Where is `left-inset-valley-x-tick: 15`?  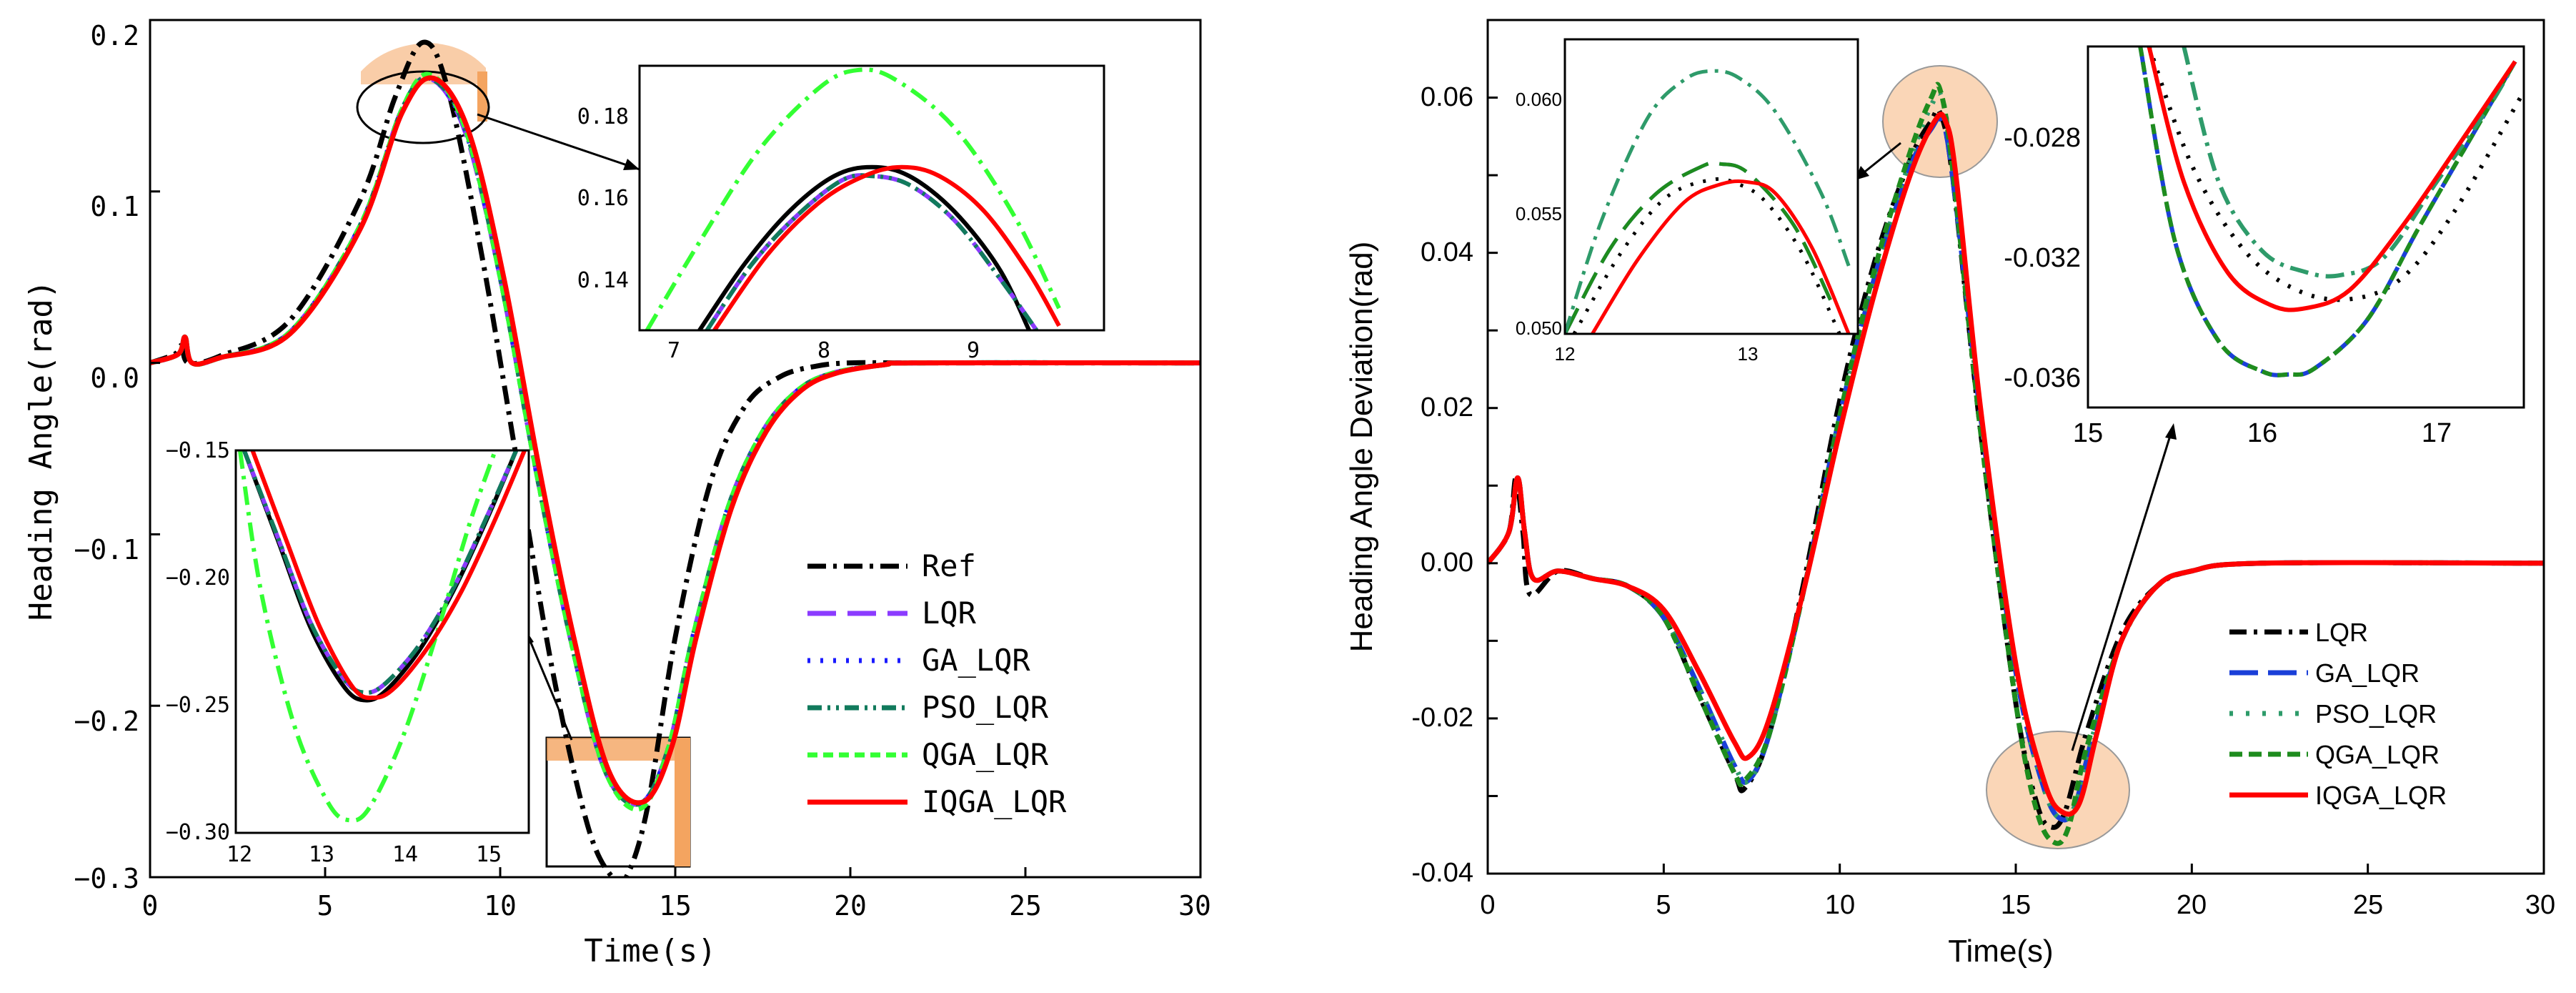 left-inset-valley-x-tick: 15 is located at coordinates (489, 854).